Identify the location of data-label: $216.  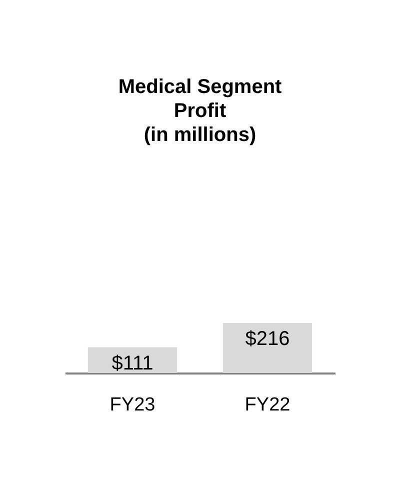
(267, 339).